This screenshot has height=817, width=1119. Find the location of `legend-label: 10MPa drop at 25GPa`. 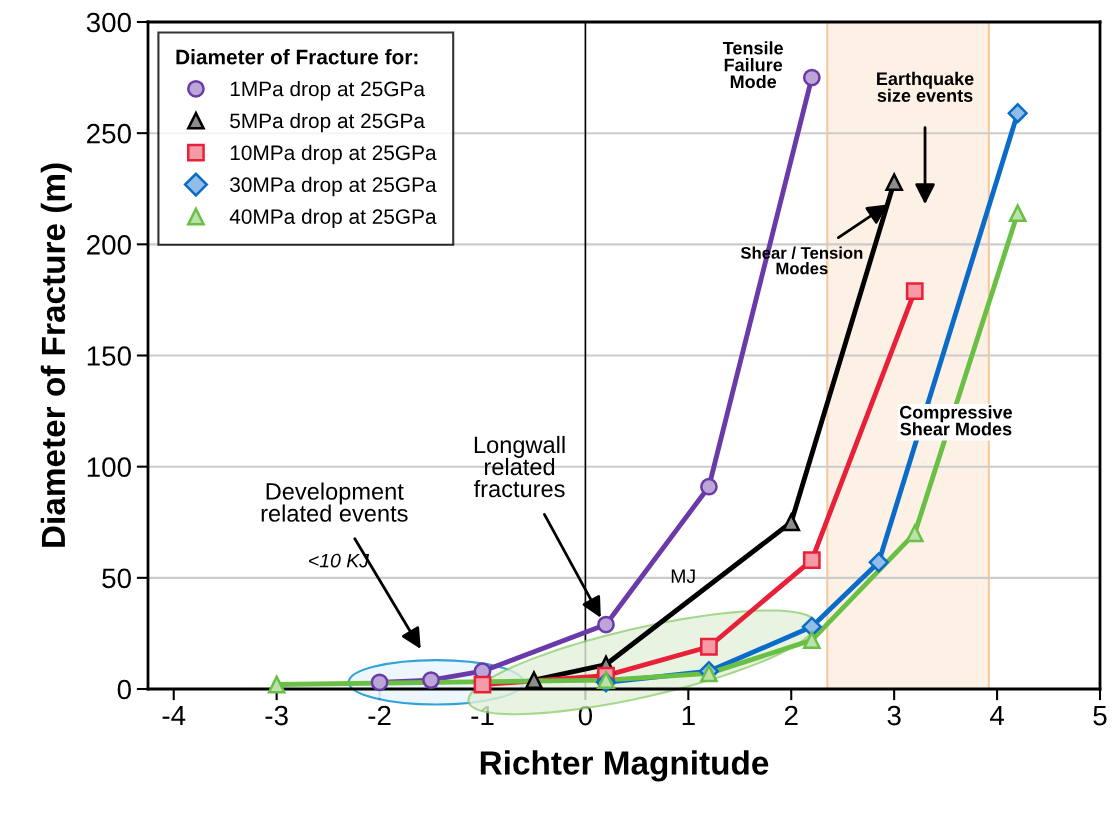

legend-label: 10MPa drop at 25GPa is located at coordinates (333, 154).